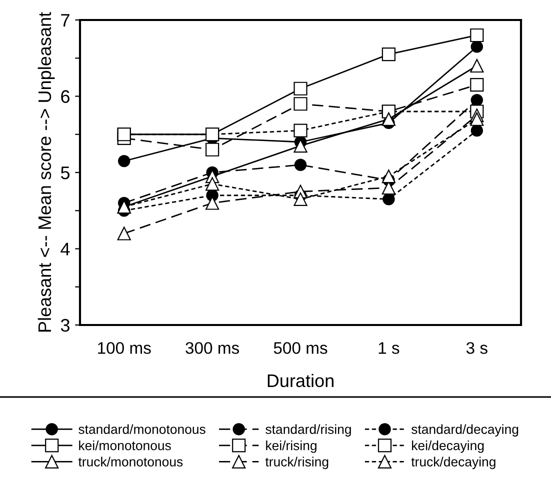  What do you see at coordinates (65, 249) in the screenshot?
I see `y-tick-label: 4` at bounding box center [65, 249].